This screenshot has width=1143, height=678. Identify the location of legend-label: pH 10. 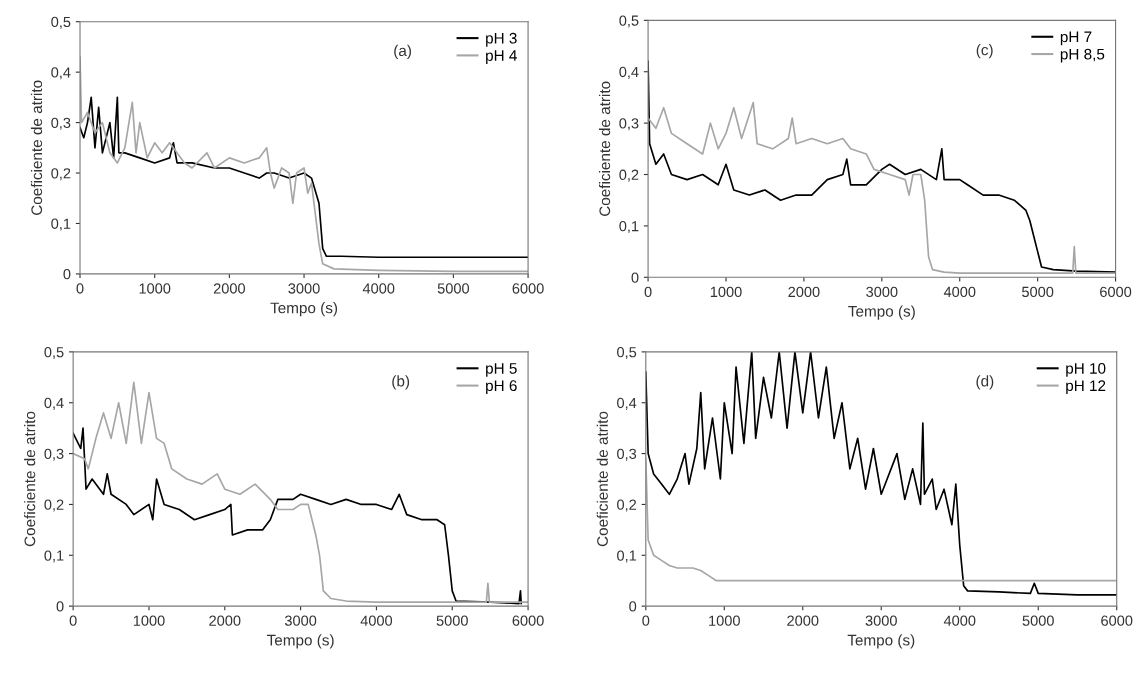
(1086, 369).